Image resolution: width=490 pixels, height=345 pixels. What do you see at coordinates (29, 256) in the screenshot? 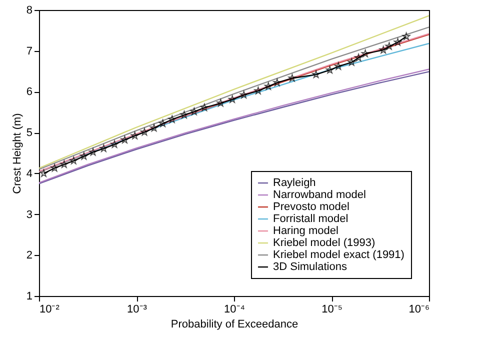
I see `y-tick-label: 2` at bounding box center [29, 256].